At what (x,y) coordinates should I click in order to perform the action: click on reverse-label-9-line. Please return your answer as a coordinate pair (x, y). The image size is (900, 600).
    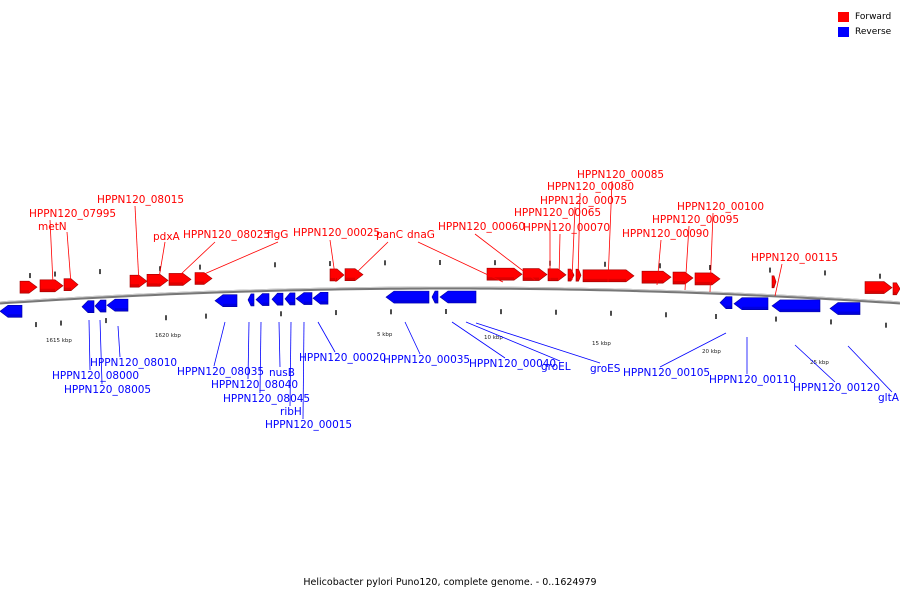
    Looking at the image, I should click on (326, 337).